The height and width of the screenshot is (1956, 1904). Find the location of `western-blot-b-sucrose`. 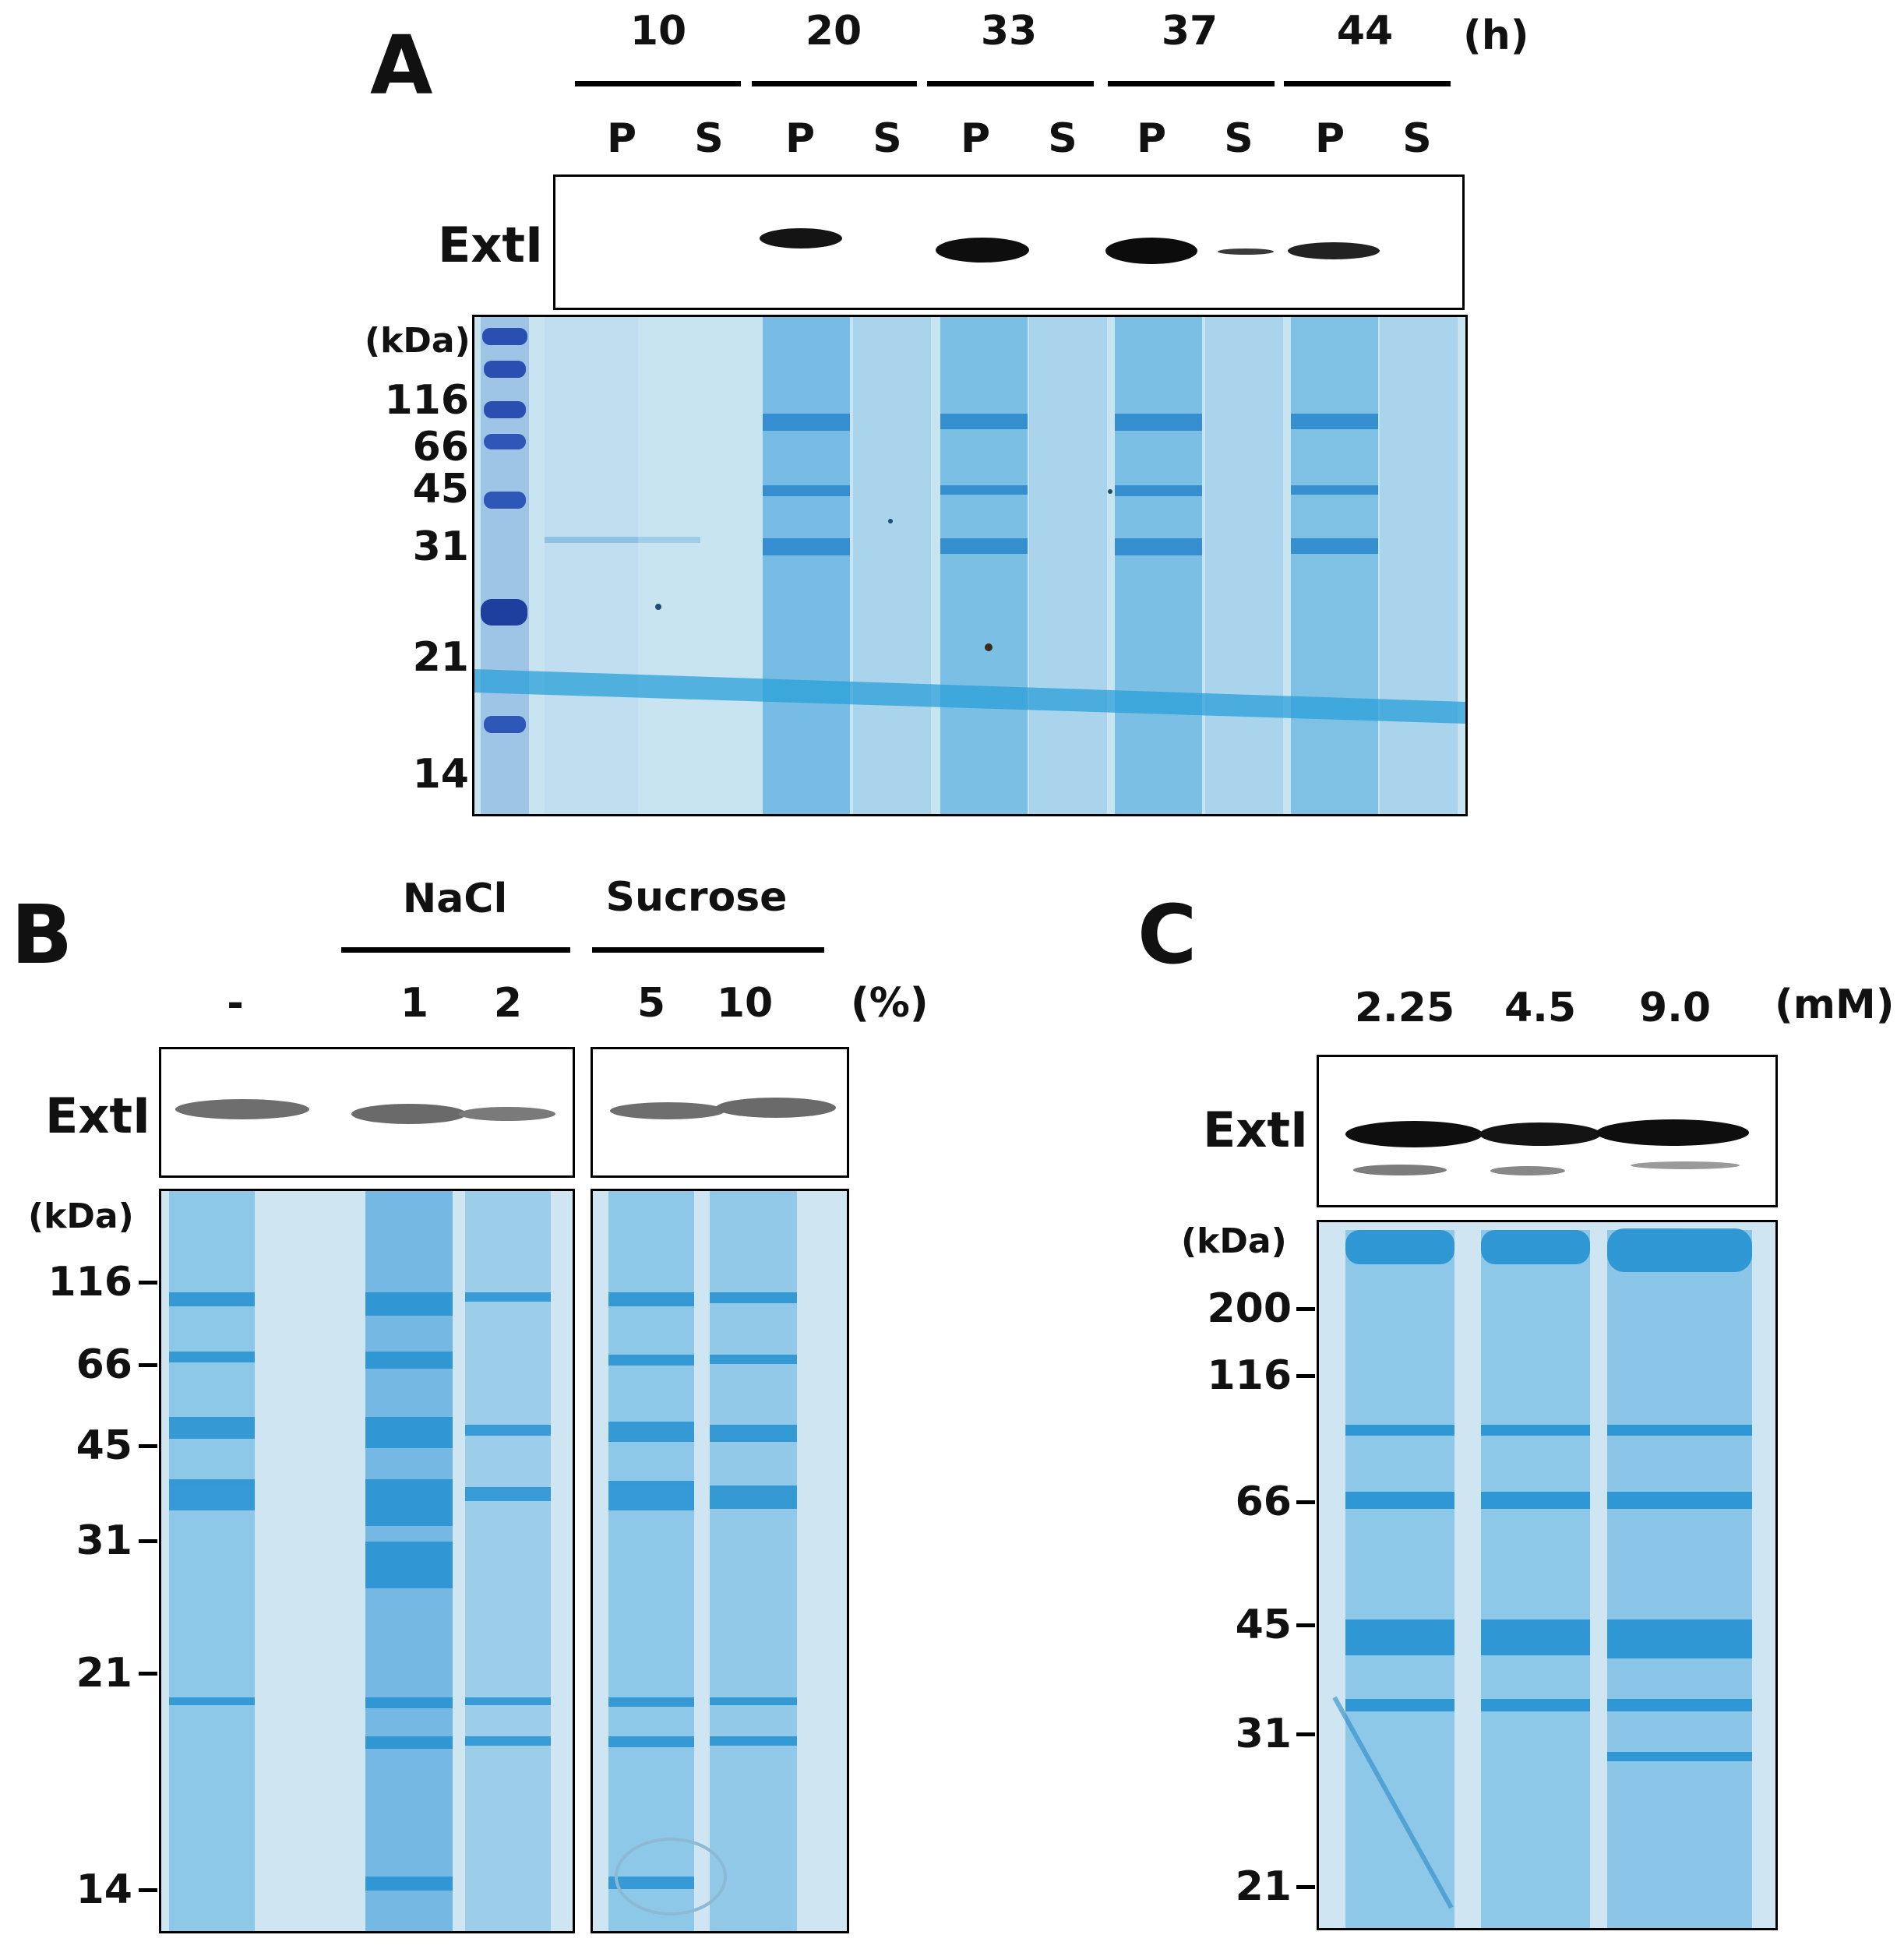

western-blot-b-sucrose is located at coordinates (720, 1112).